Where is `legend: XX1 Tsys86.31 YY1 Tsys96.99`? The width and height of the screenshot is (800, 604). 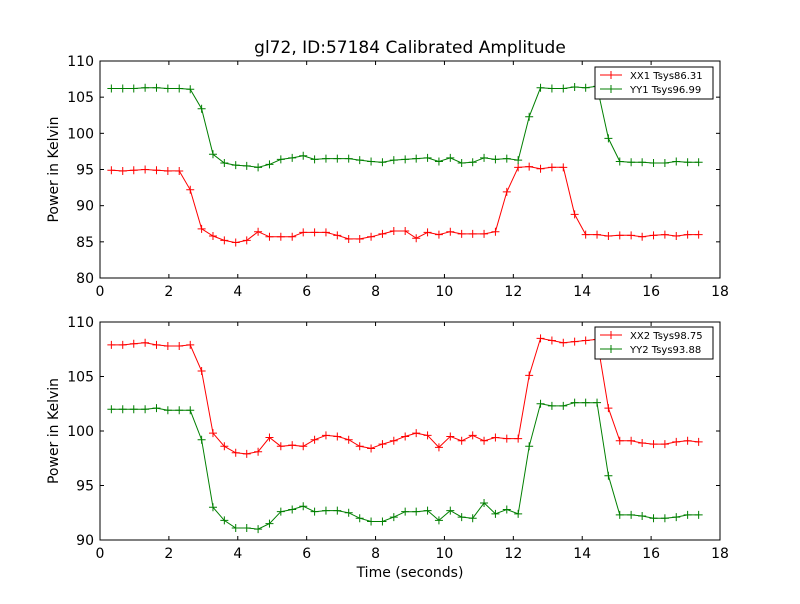 legend: XX1 Tsys86.31 YY1 Tsys96.99 is located at coordinates (654, 83).